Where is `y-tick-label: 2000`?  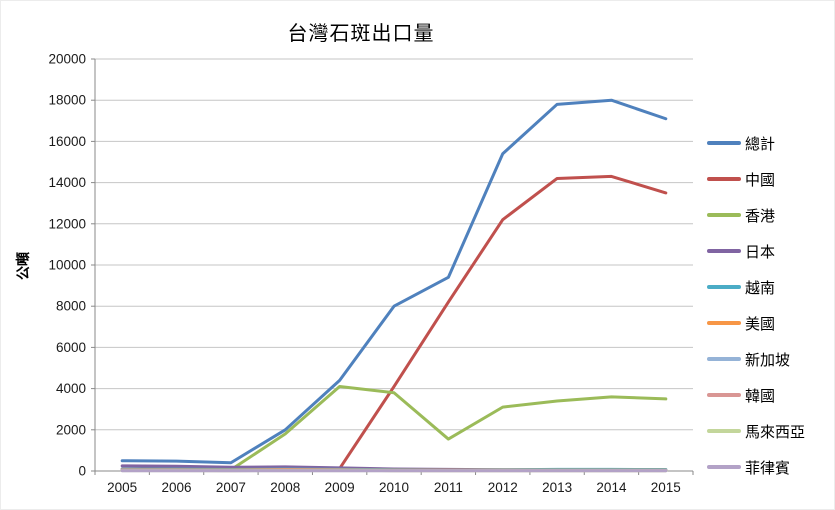 y-tick-label: 2000 is located at coordinates (71, 429).